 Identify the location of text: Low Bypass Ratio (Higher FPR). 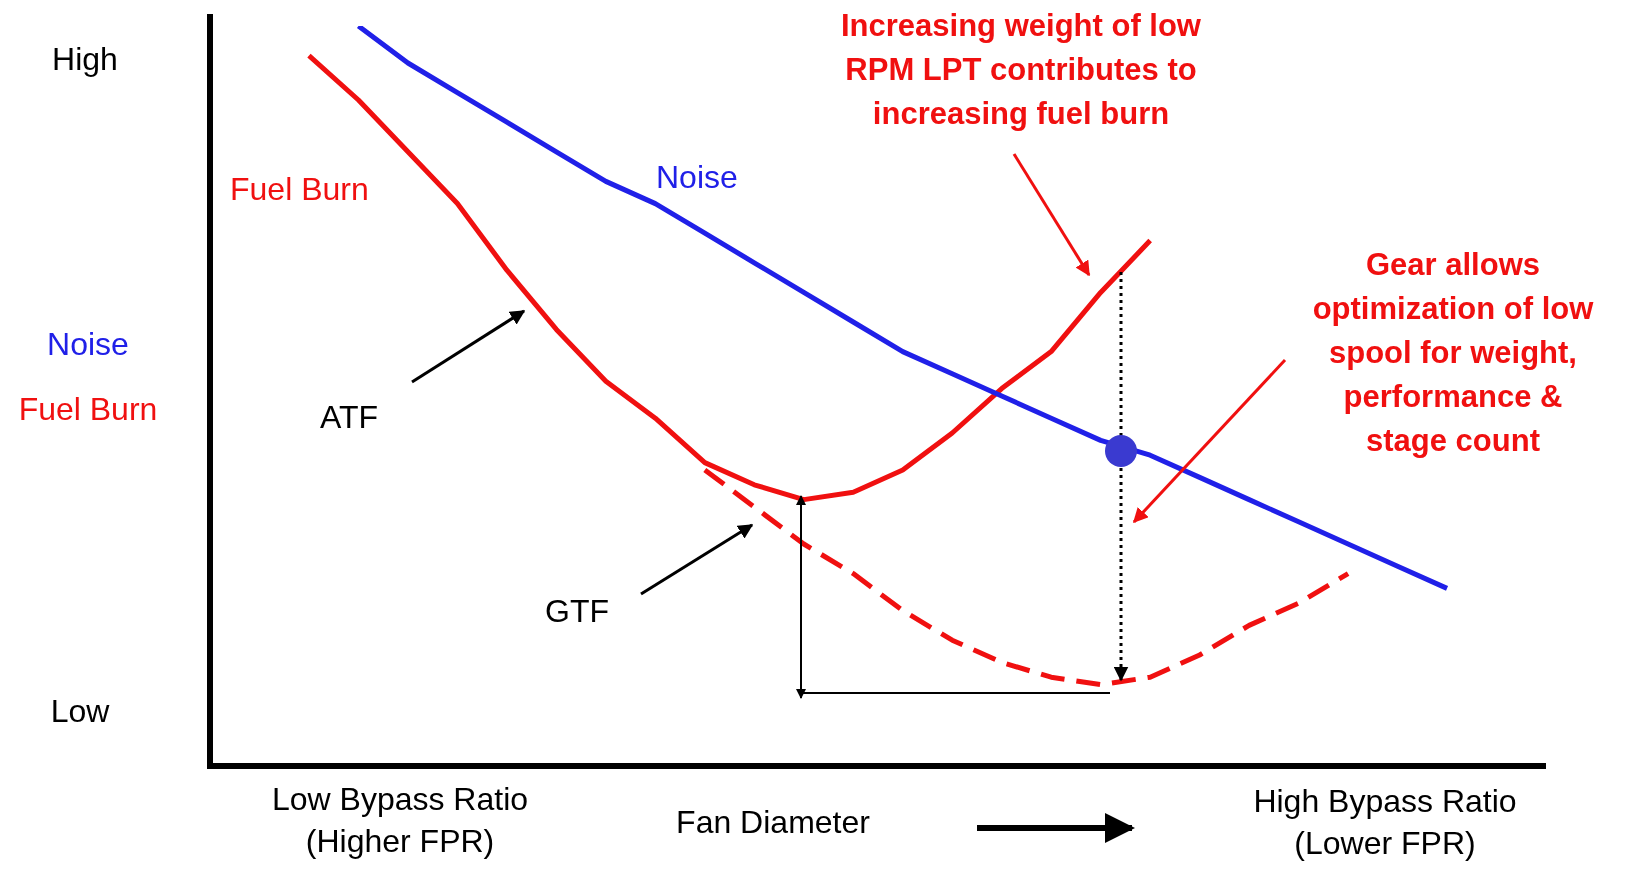
(400, 820).